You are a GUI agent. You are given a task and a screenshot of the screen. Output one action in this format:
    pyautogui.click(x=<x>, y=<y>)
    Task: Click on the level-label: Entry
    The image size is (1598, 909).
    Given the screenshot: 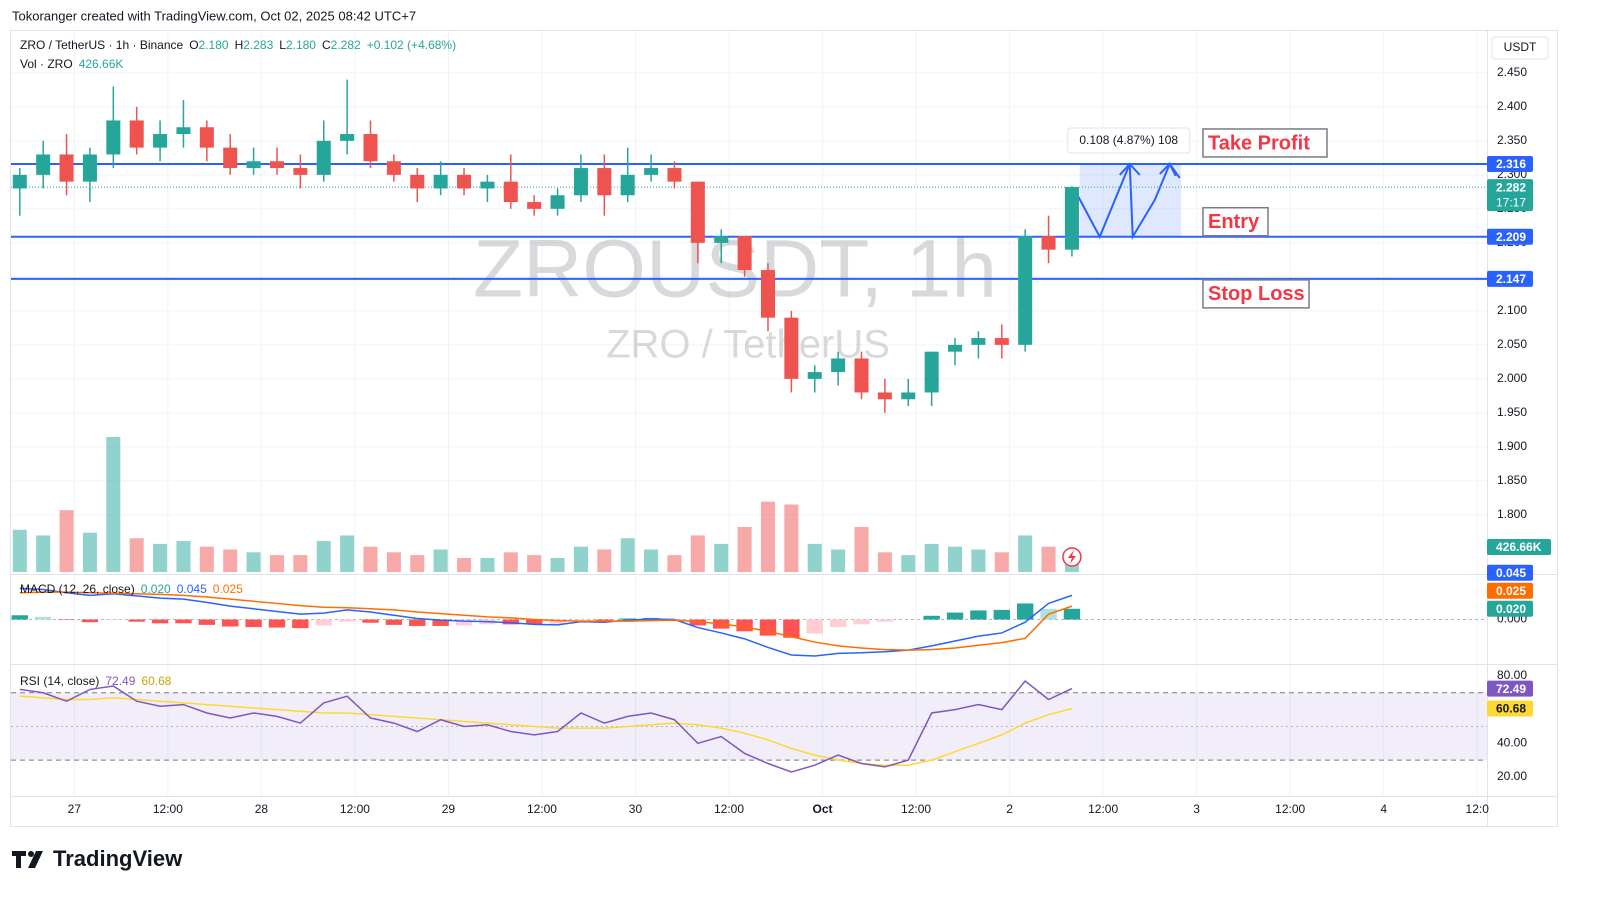 What is the action you would take?
    pyautogui.click(x=1234, y=222)
    